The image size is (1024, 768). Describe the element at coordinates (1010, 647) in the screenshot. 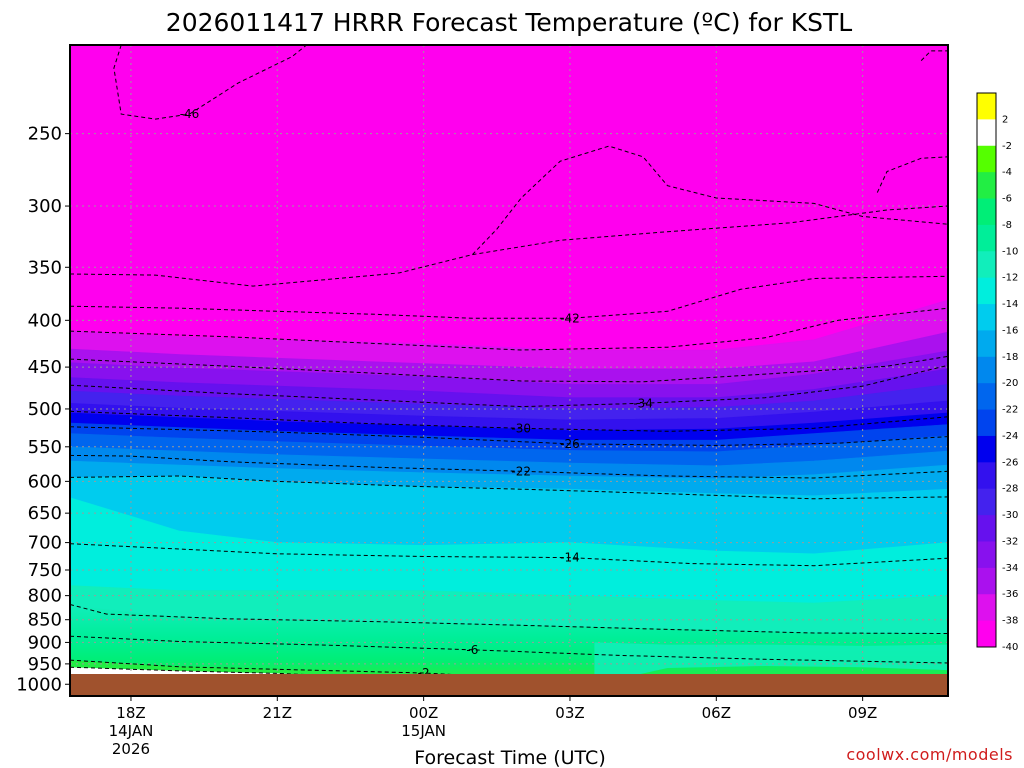

I see `colorbar-label: -40` at that location.